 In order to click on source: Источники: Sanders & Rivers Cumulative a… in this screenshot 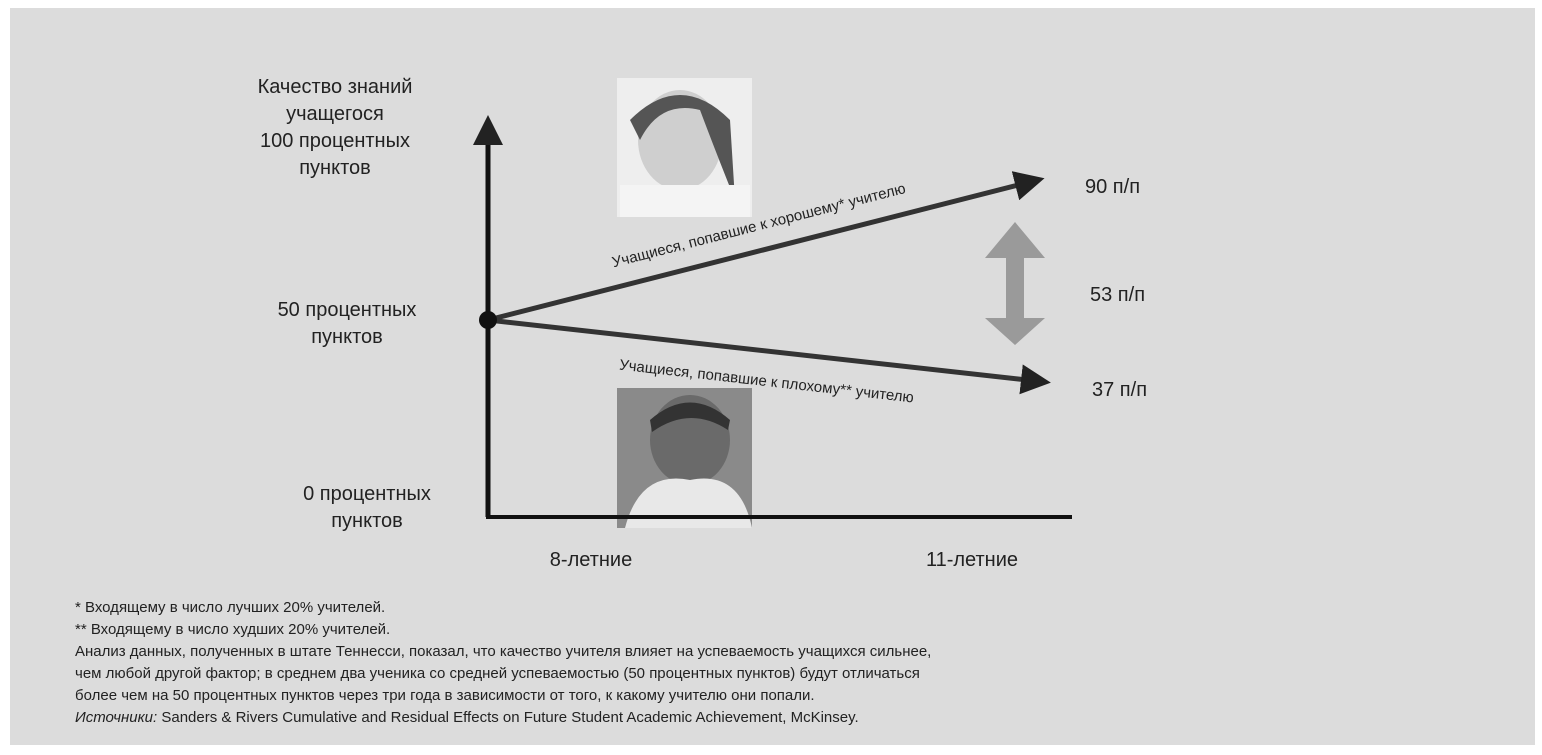, I will do `click(467, 717)`.